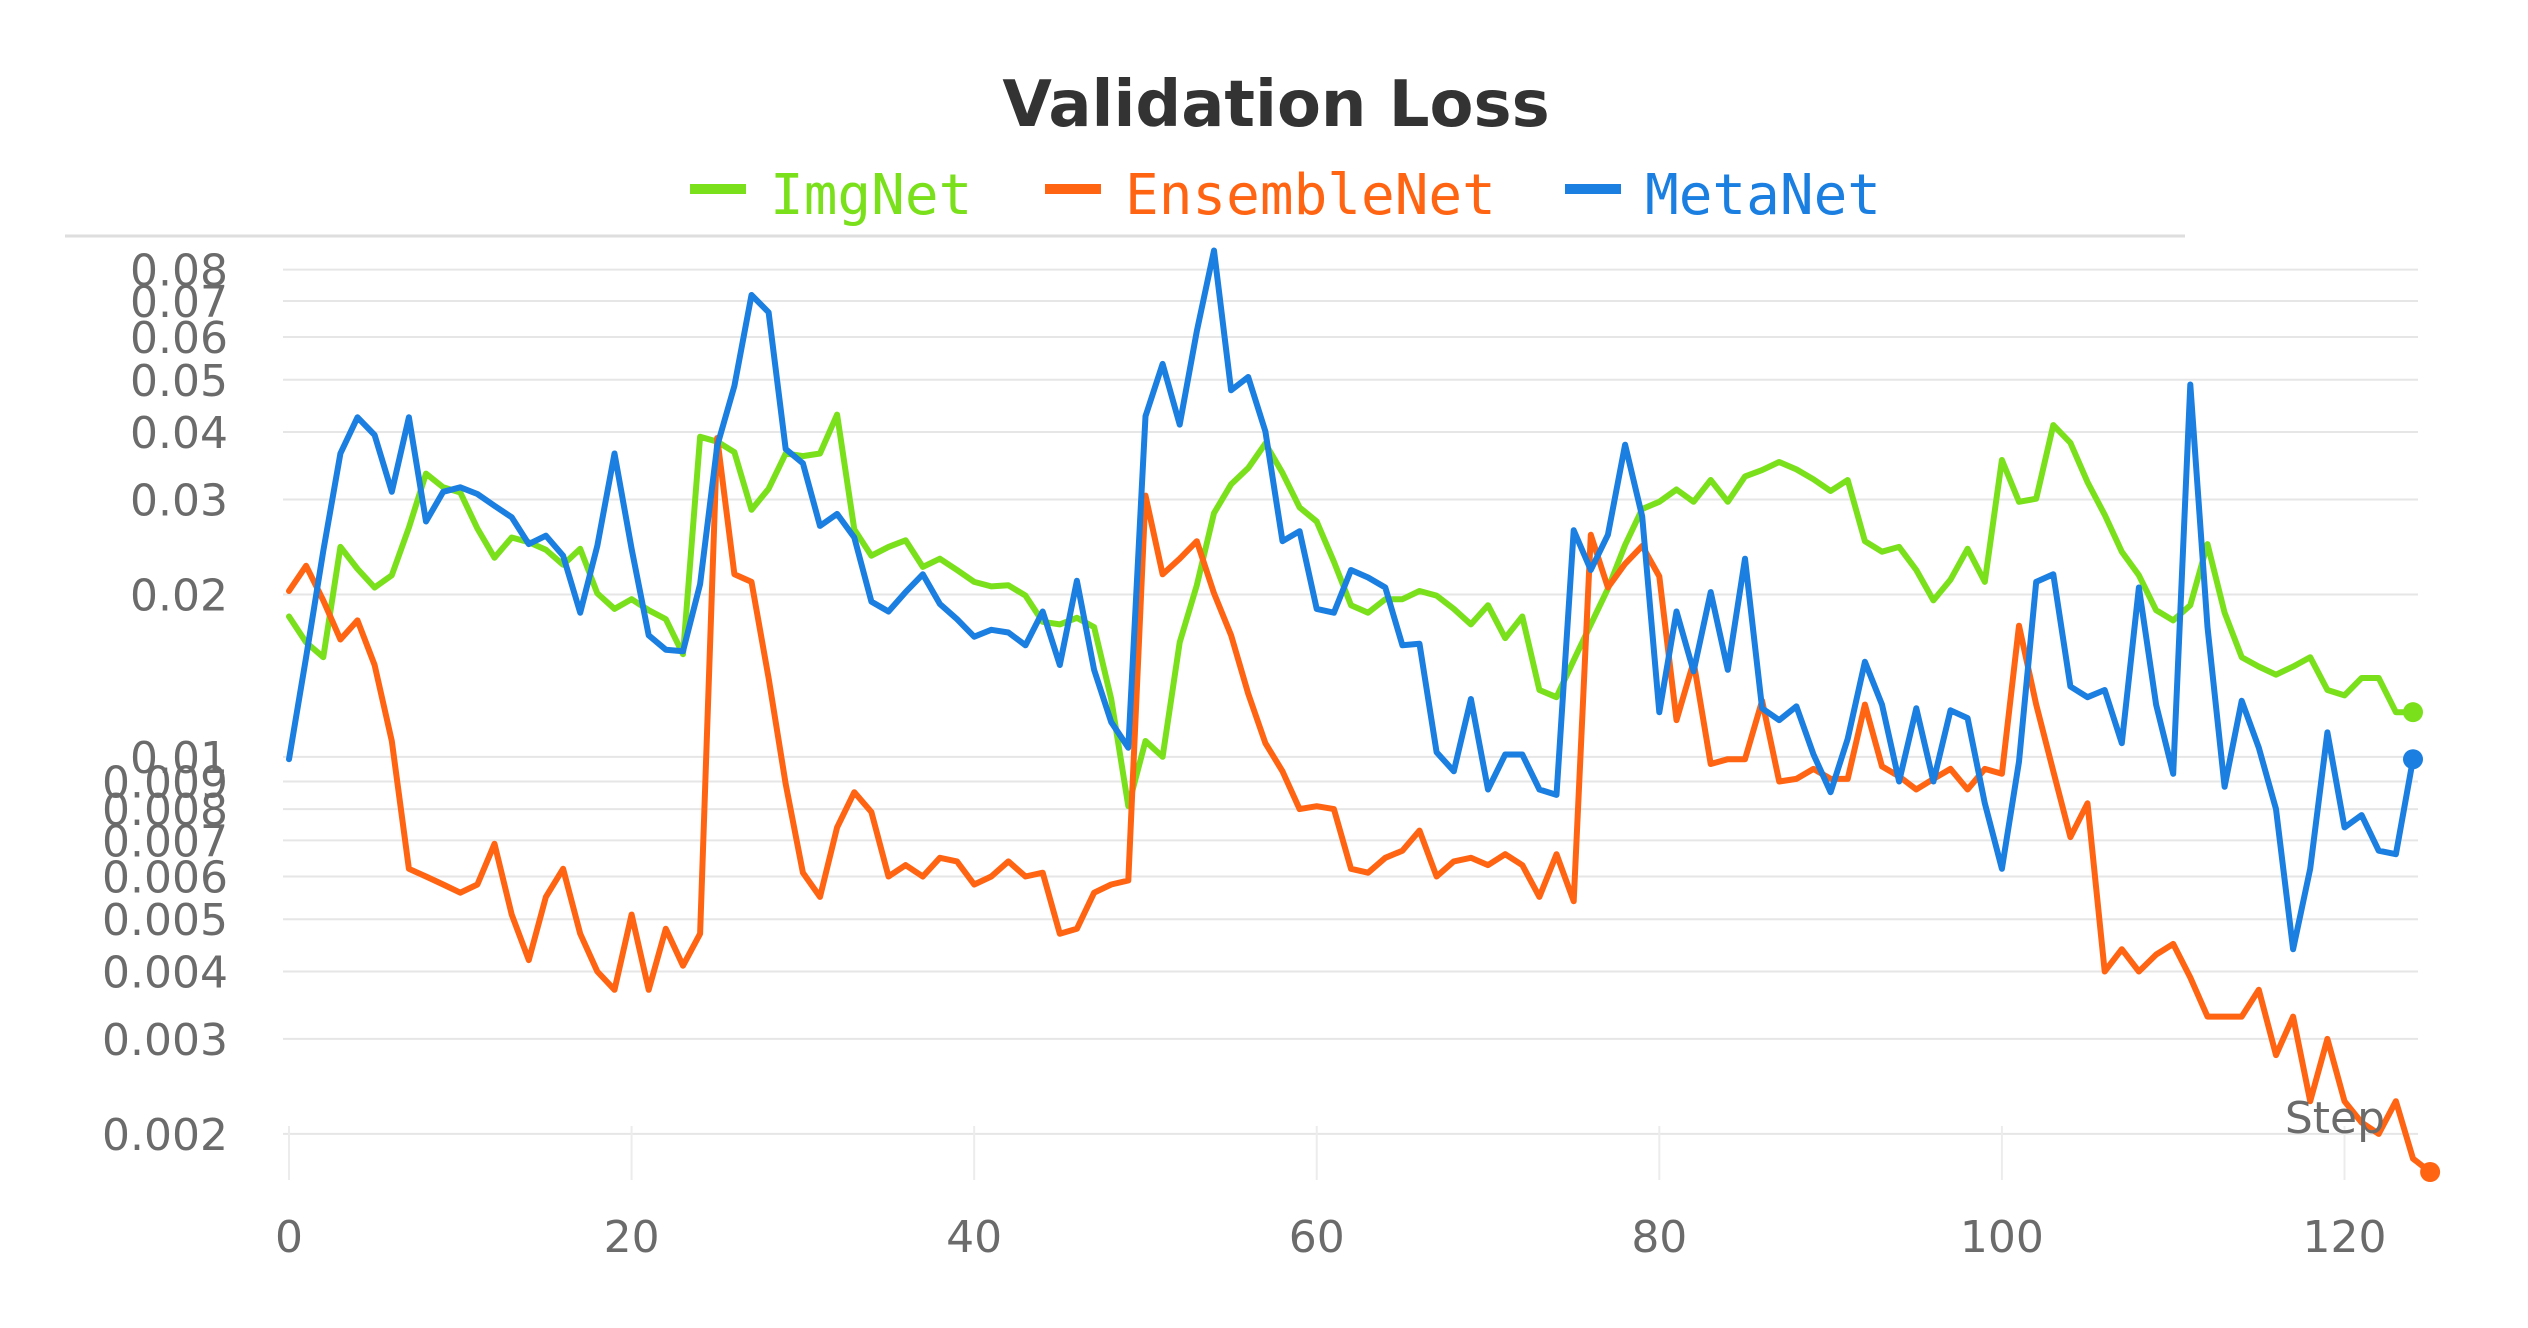 This screenshot has width=2528, height=1328. Describe the element at coordinates (1330, 1194) in the screenshot. I see `x-axis-ticks: 0 20 40 60 80 100 120` at that location.